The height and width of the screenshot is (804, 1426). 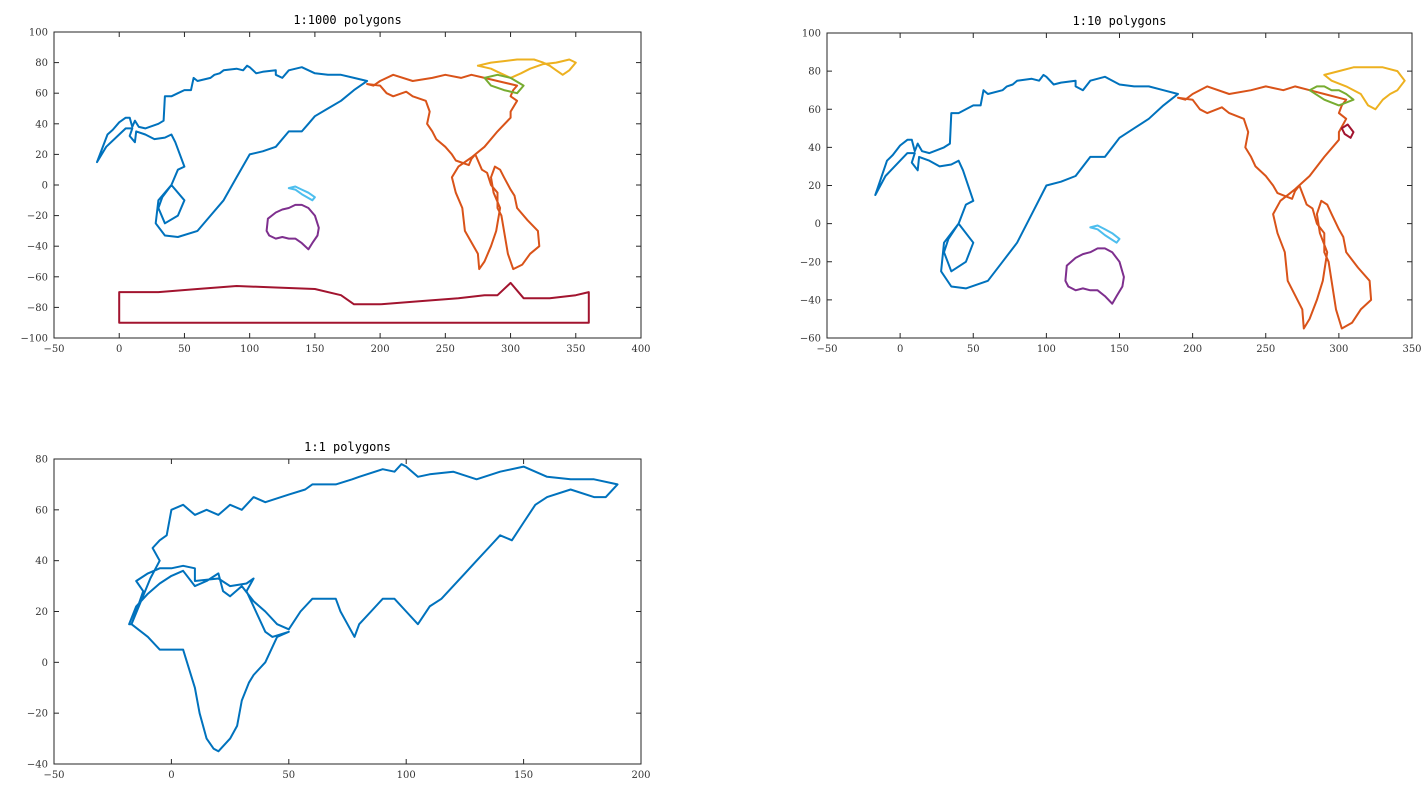 I want to click on x-tick-label: 400, so click(x=640, y=349).